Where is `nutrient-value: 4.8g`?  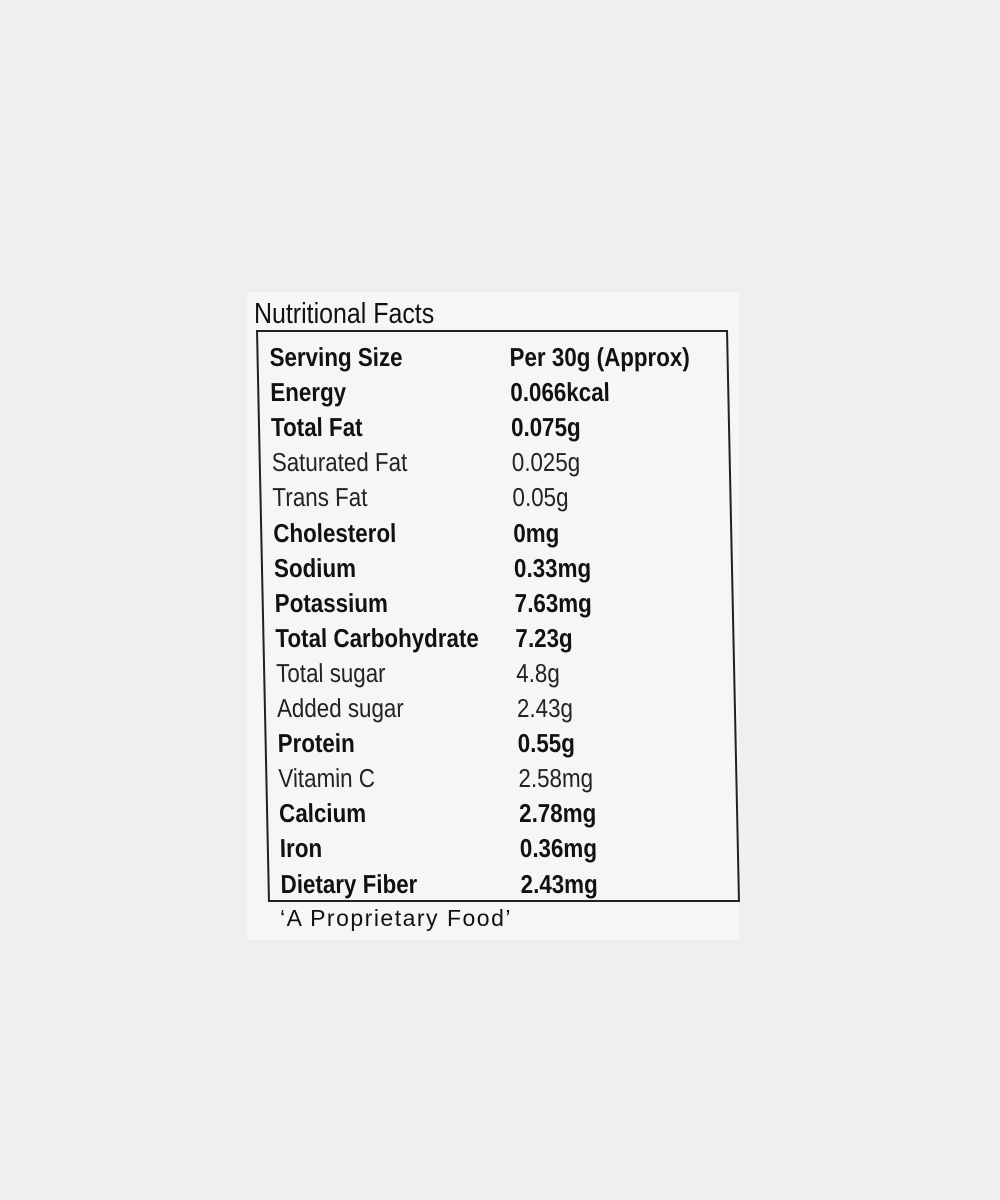 nutrient-value: 4.8g is located at coordinates (538, 672).